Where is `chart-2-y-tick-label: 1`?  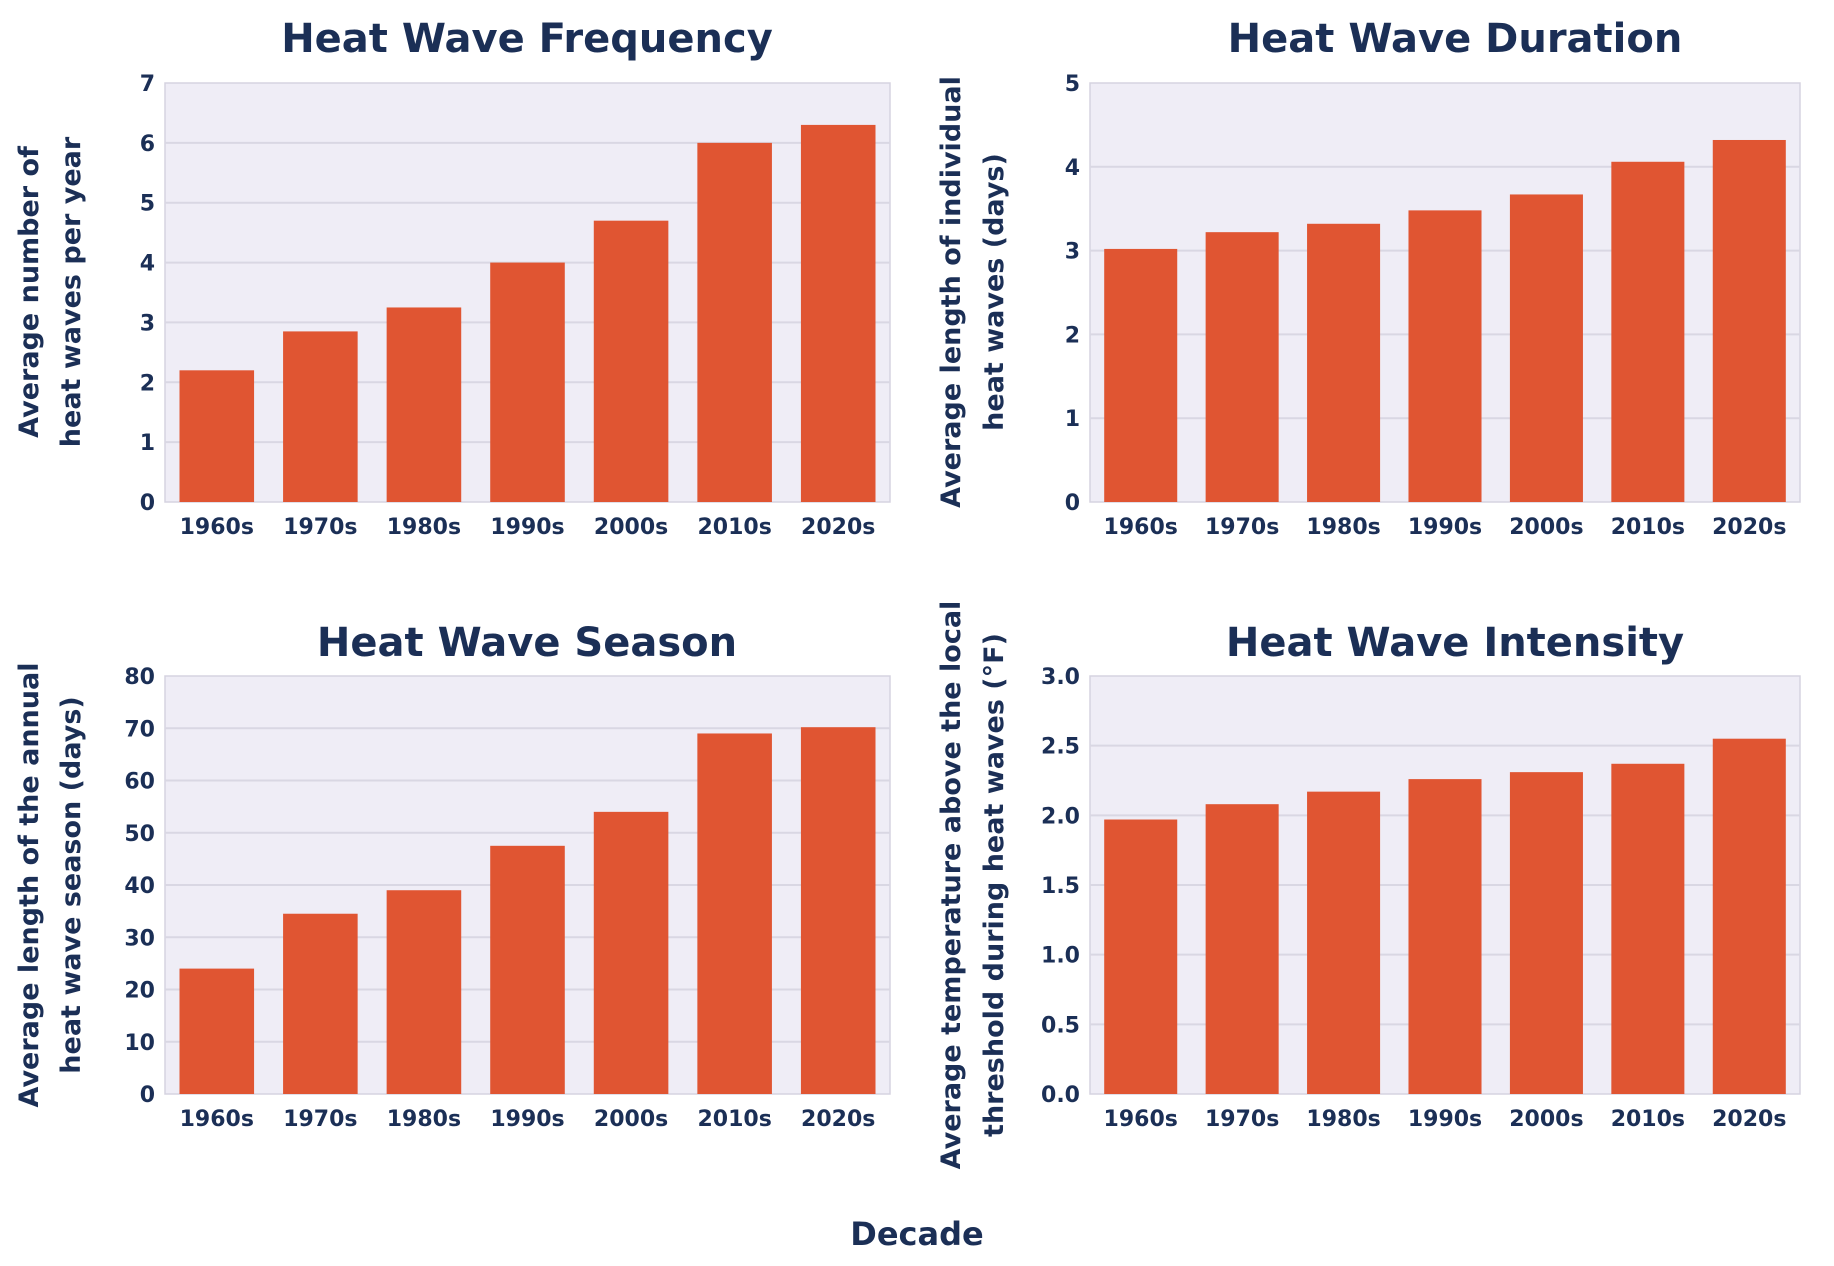
chart-2-y-tick-label: 1 is located at coordinates (1072, 419).